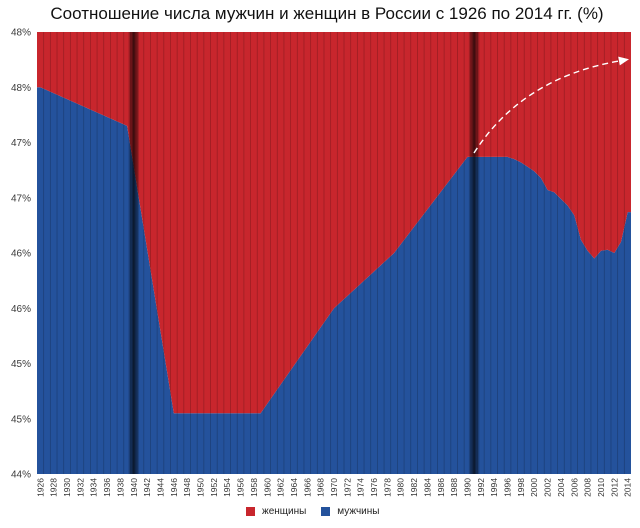 The width and height of the screenshot is (640, 528). I want to click on x-tick-label: 2008, so click(588, 487).